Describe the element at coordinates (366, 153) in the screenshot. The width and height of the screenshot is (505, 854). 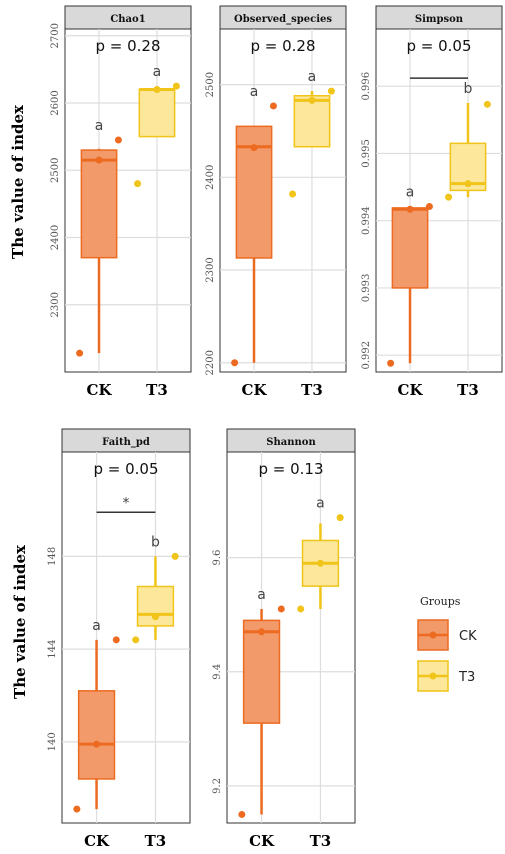
I see `y-tick-label: 0.995` at that location.